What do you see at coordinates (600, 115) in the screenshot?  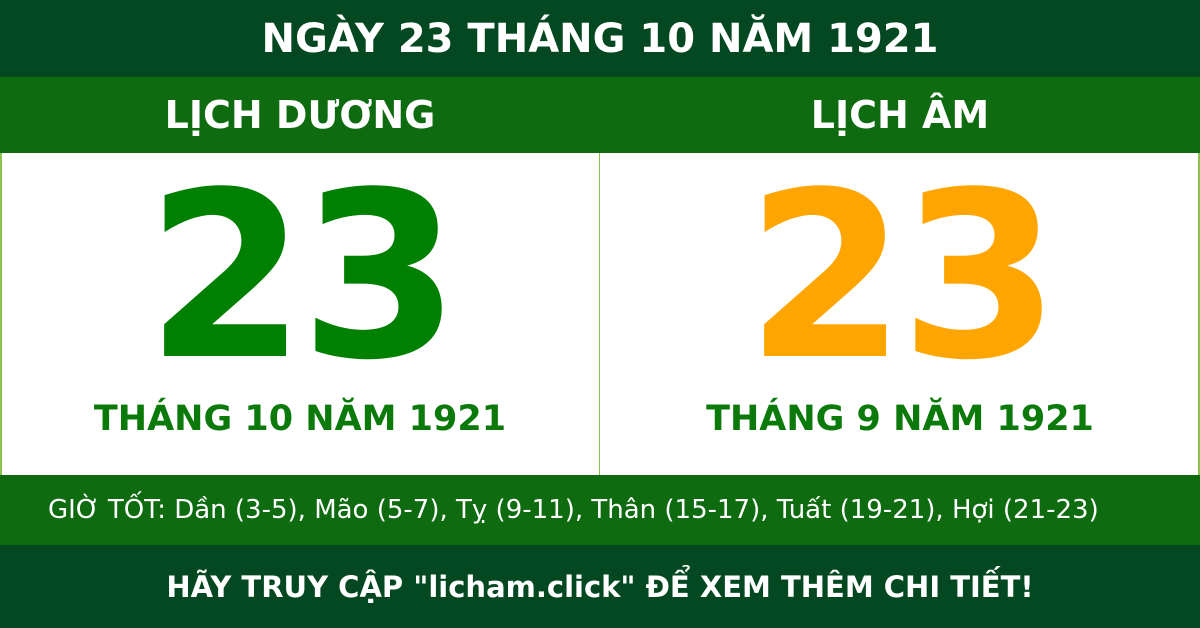 I see `calendar-headings: LỊCH DƯƠNG LỊCH ÂM` at bounding box center [600, 115].